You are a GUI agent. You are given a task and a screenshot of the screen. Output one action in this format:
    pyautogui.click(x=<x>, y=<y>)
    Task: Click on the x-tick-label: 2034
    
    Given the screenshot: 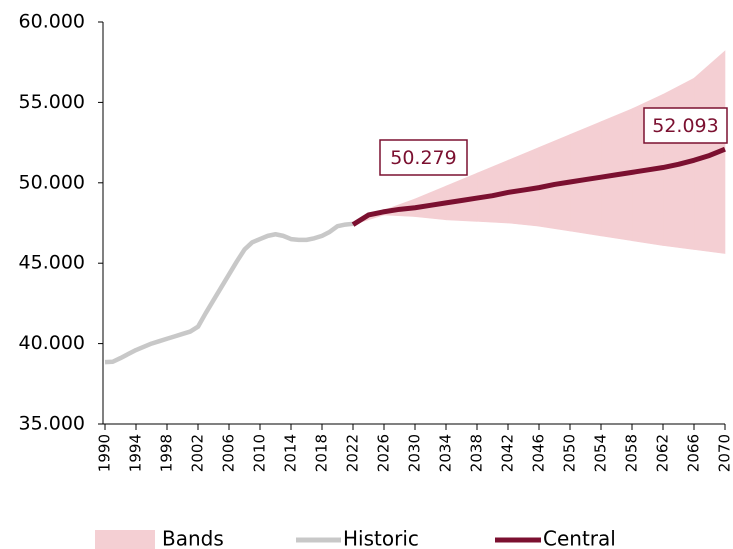 What is the action you would take?
    pyautogui.click(x=446, y=453)
    